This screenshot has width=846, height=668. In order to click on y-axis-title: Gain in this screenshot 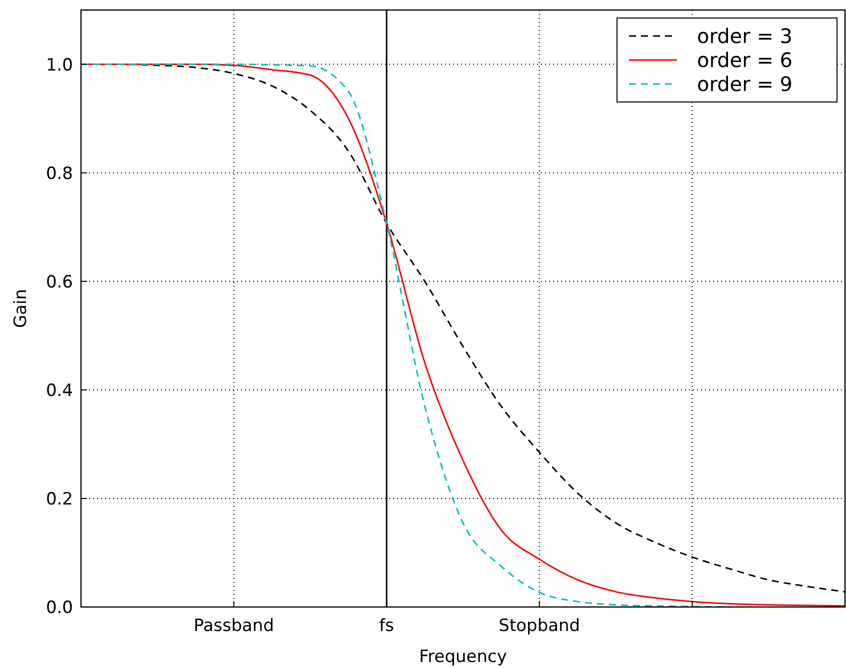, I will do `click(21, 308)`.